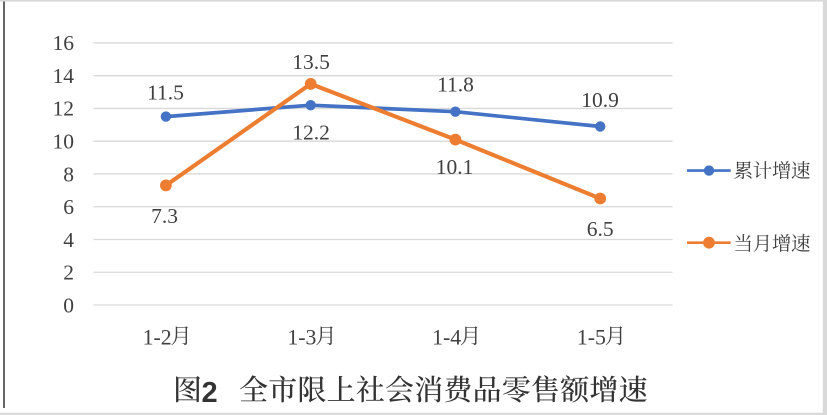 This screenshot has height=415, width=827. What do you see at coordinates (68, 305) in the screenshot?
I see `svg-text: 0` at bounding box center [68, 305].